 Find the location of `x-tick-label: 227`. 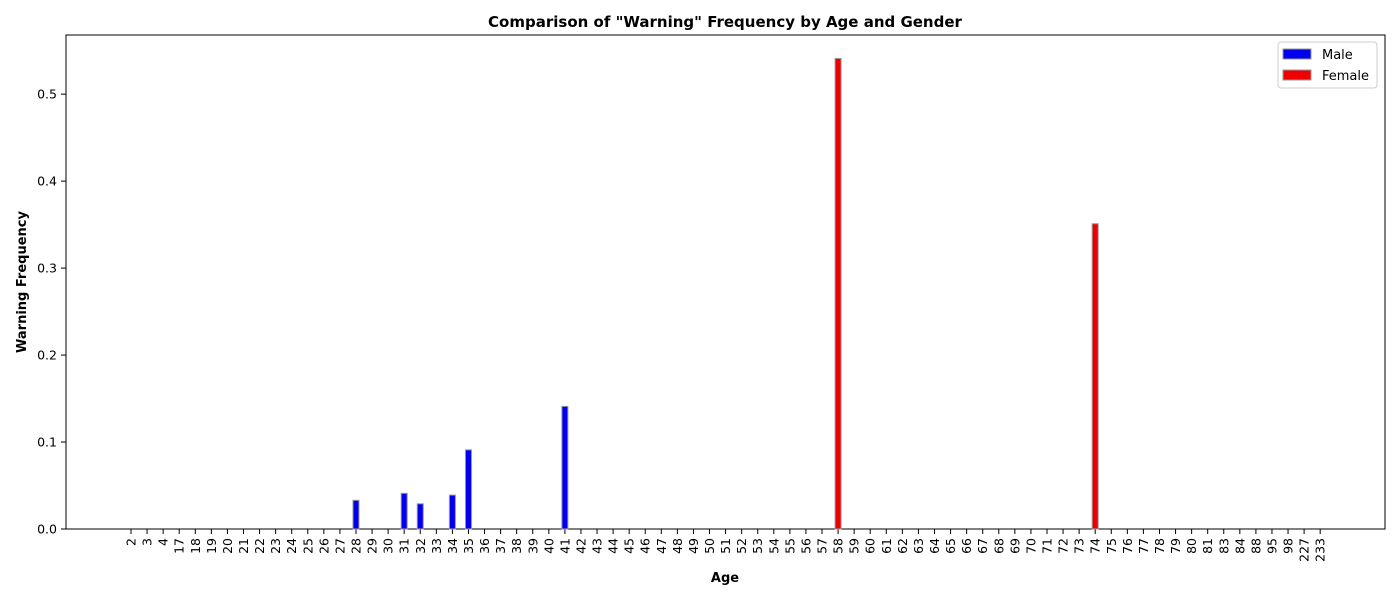

x-tick-label: 227 is located at coordinates (1304, 550).